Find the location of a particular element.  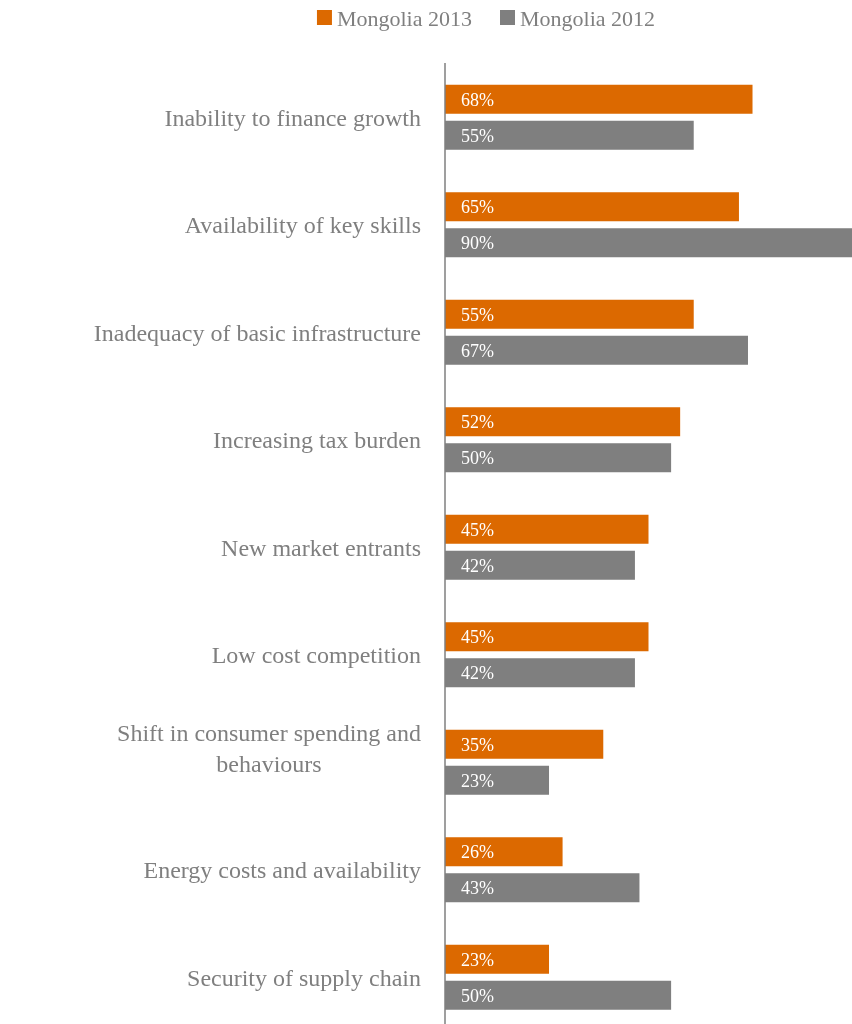

y-tick-label: Availability of key skills is located at coordinates (302, 225).